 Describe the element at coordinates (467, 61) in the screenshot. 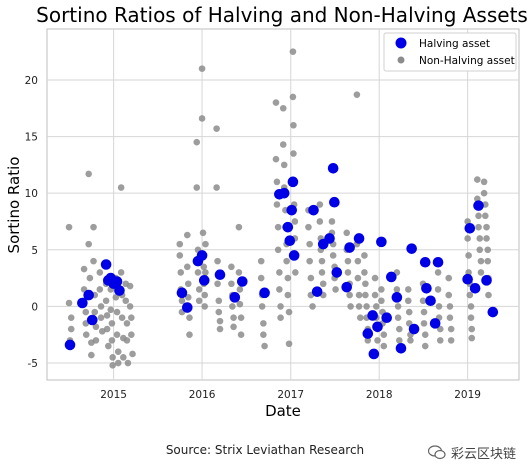

I see `legend-label-non-halving: Non-Halving asset` at that location.